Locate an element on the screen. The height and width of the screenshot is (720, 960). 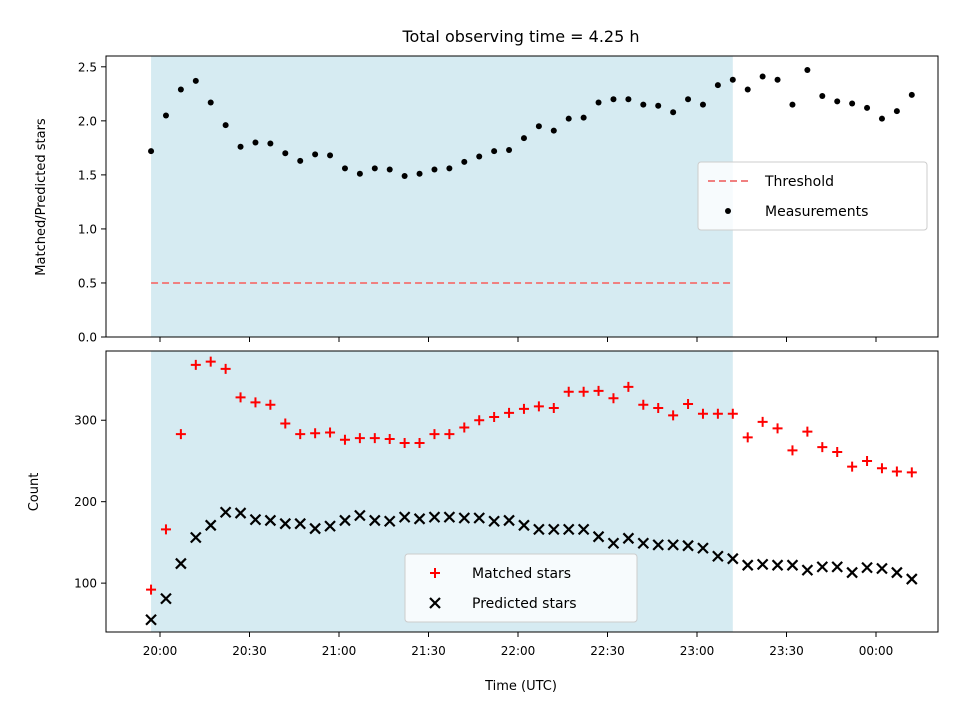
y-tick-label: 2.0 is located at coordinates (87, 121).